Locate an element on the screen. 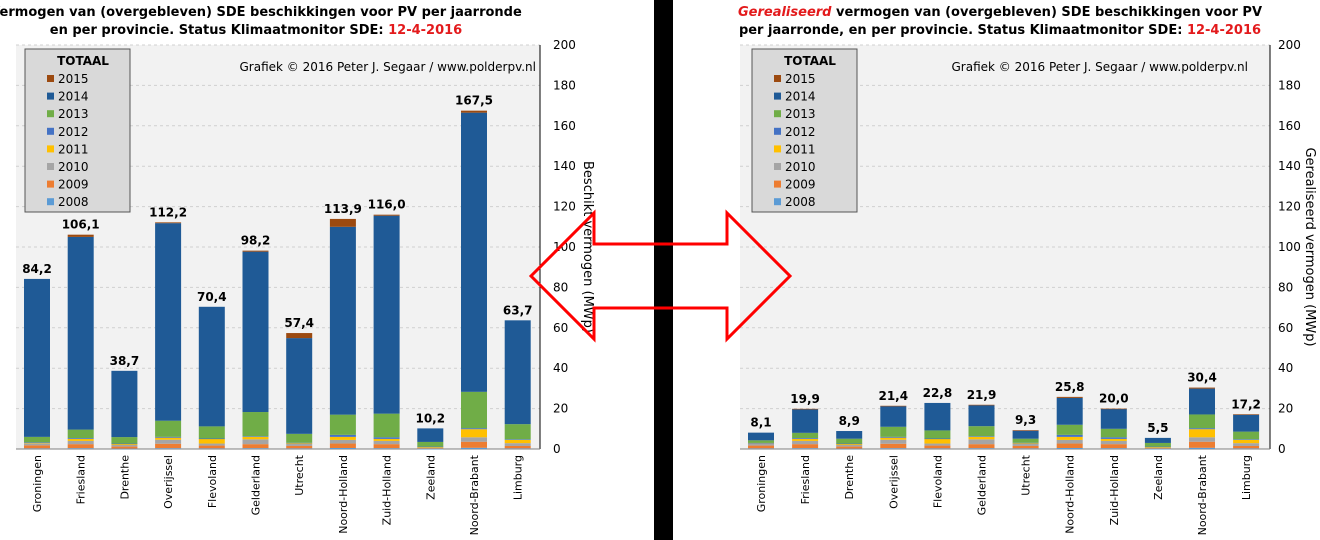 The width and height of the screenshot is (1320, 540). y-tick-label: 80 is located at coordinates (1285, 287).